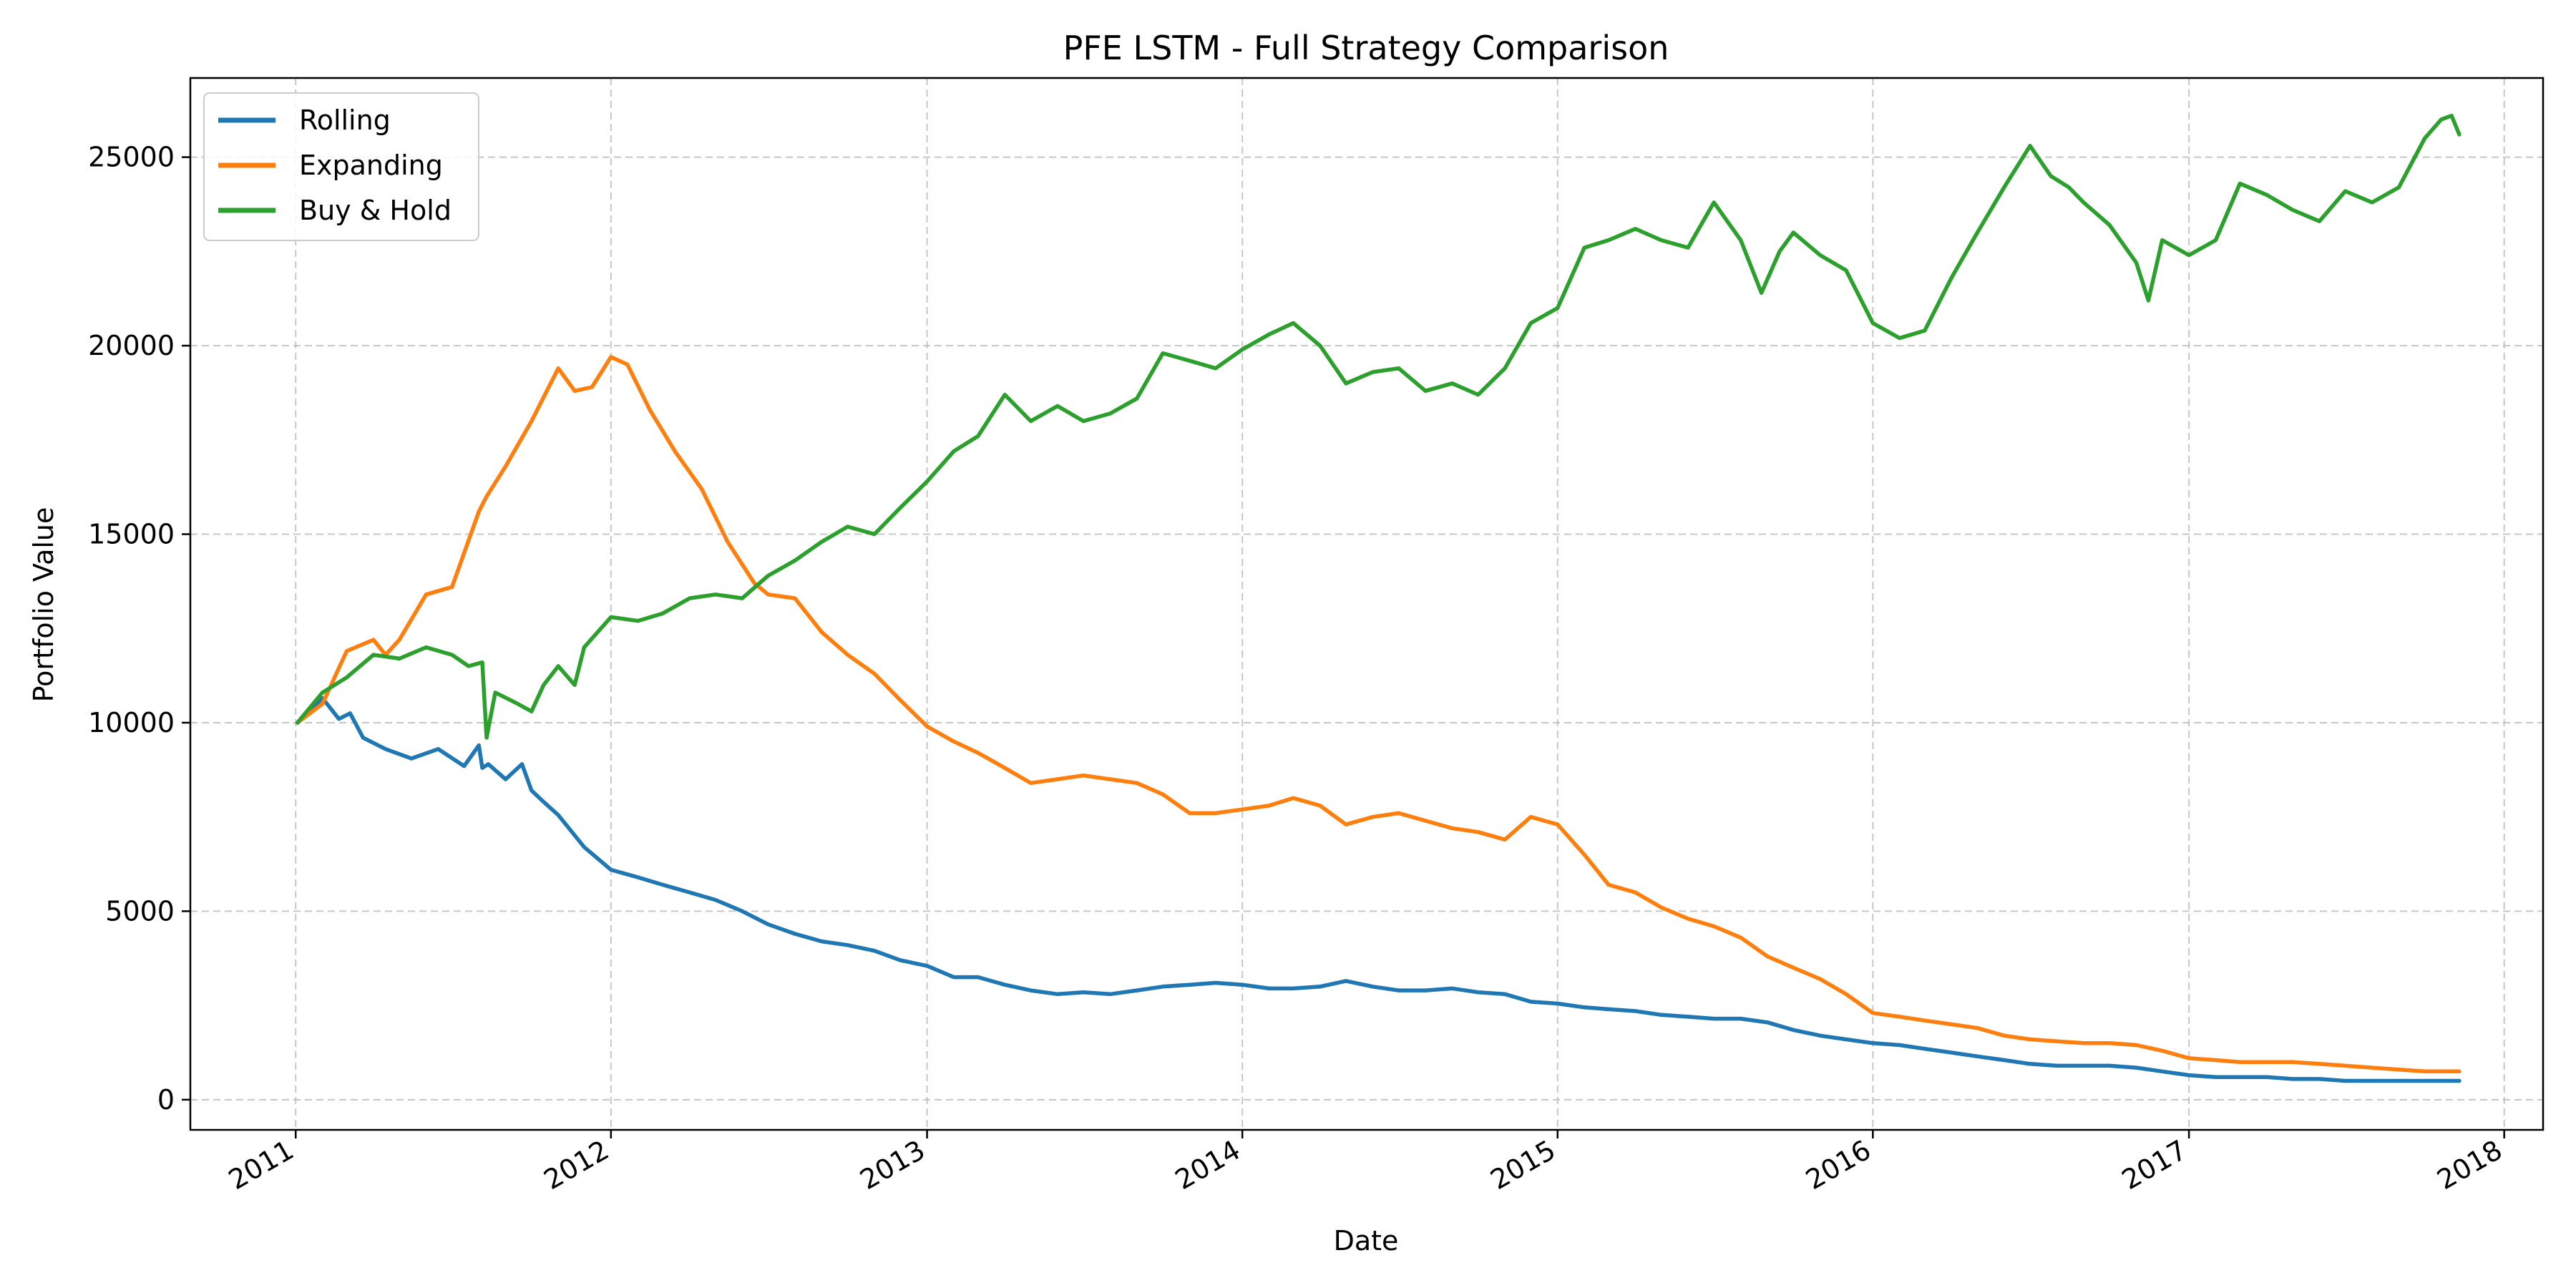 Image resolution: width=2576 pixels, height=1288 pixels. What do you see at coordinates (375, 210) in the screenshot?
I see `legend-label-buy-hold: Buy & Hold` at bounding box center [375, 210].